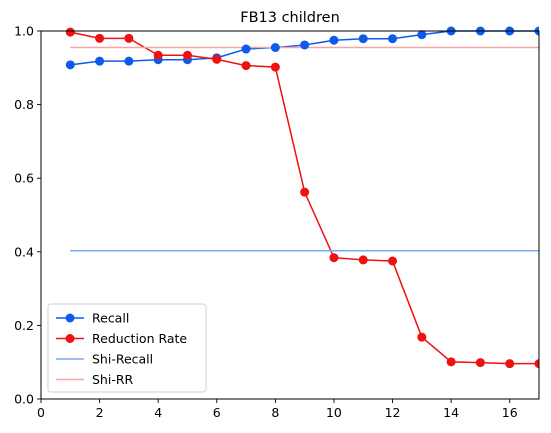 This screenshot has width=551, height=433. What do you see at coordinates (70, 318) in the screenshot?
I see `legend-marker-recall` at bounding box center [70, 318].